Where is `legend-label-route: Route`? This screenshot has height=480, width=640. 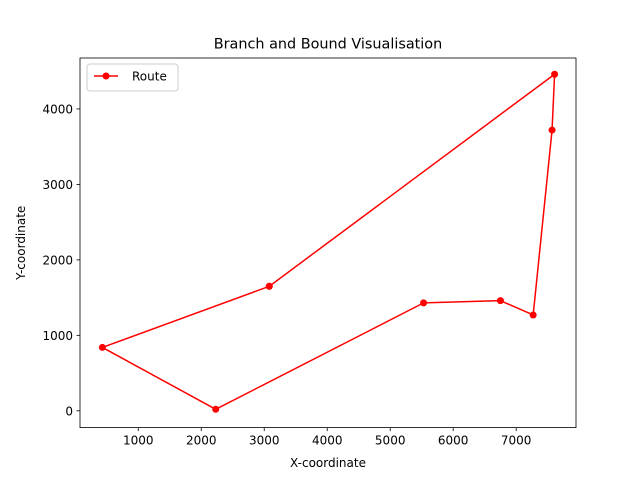 legend-label-route: Route is located at coordinates (149, 77).